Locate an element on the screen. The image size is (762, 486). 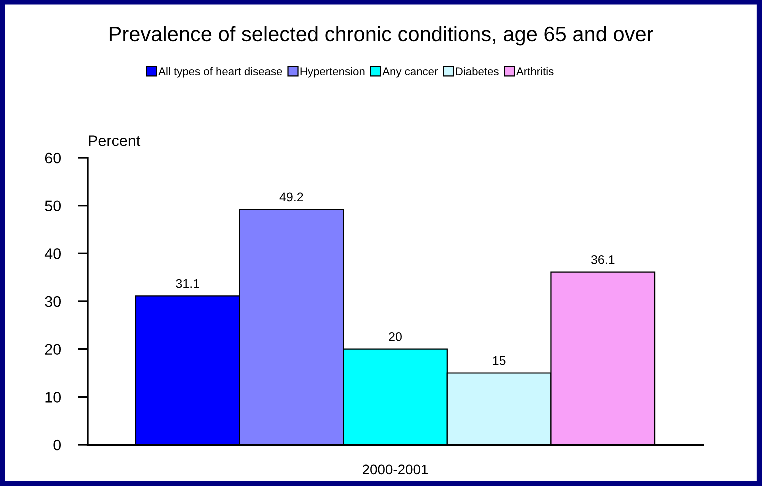
data-label: 15 is located at coordinates (499, 361).